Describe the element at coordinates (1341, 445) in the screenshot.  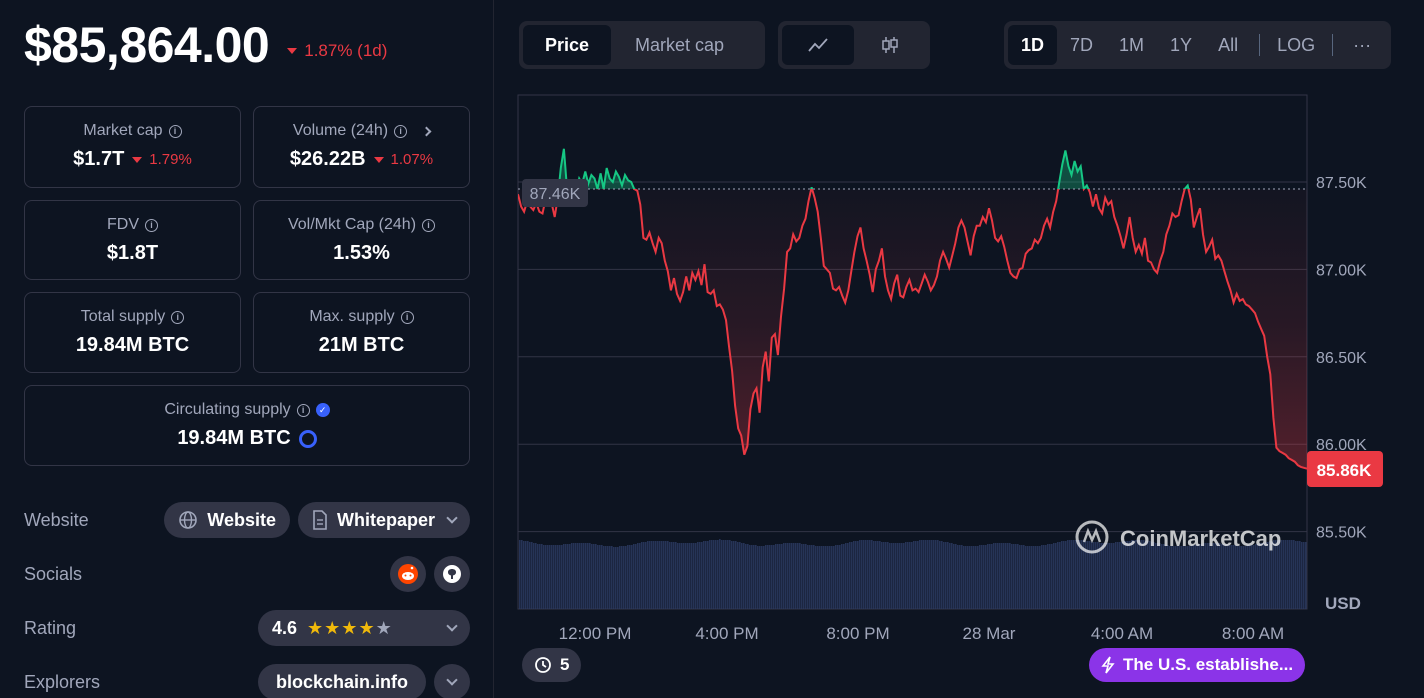
I see `y-tick-label: 86.00K` at that location.